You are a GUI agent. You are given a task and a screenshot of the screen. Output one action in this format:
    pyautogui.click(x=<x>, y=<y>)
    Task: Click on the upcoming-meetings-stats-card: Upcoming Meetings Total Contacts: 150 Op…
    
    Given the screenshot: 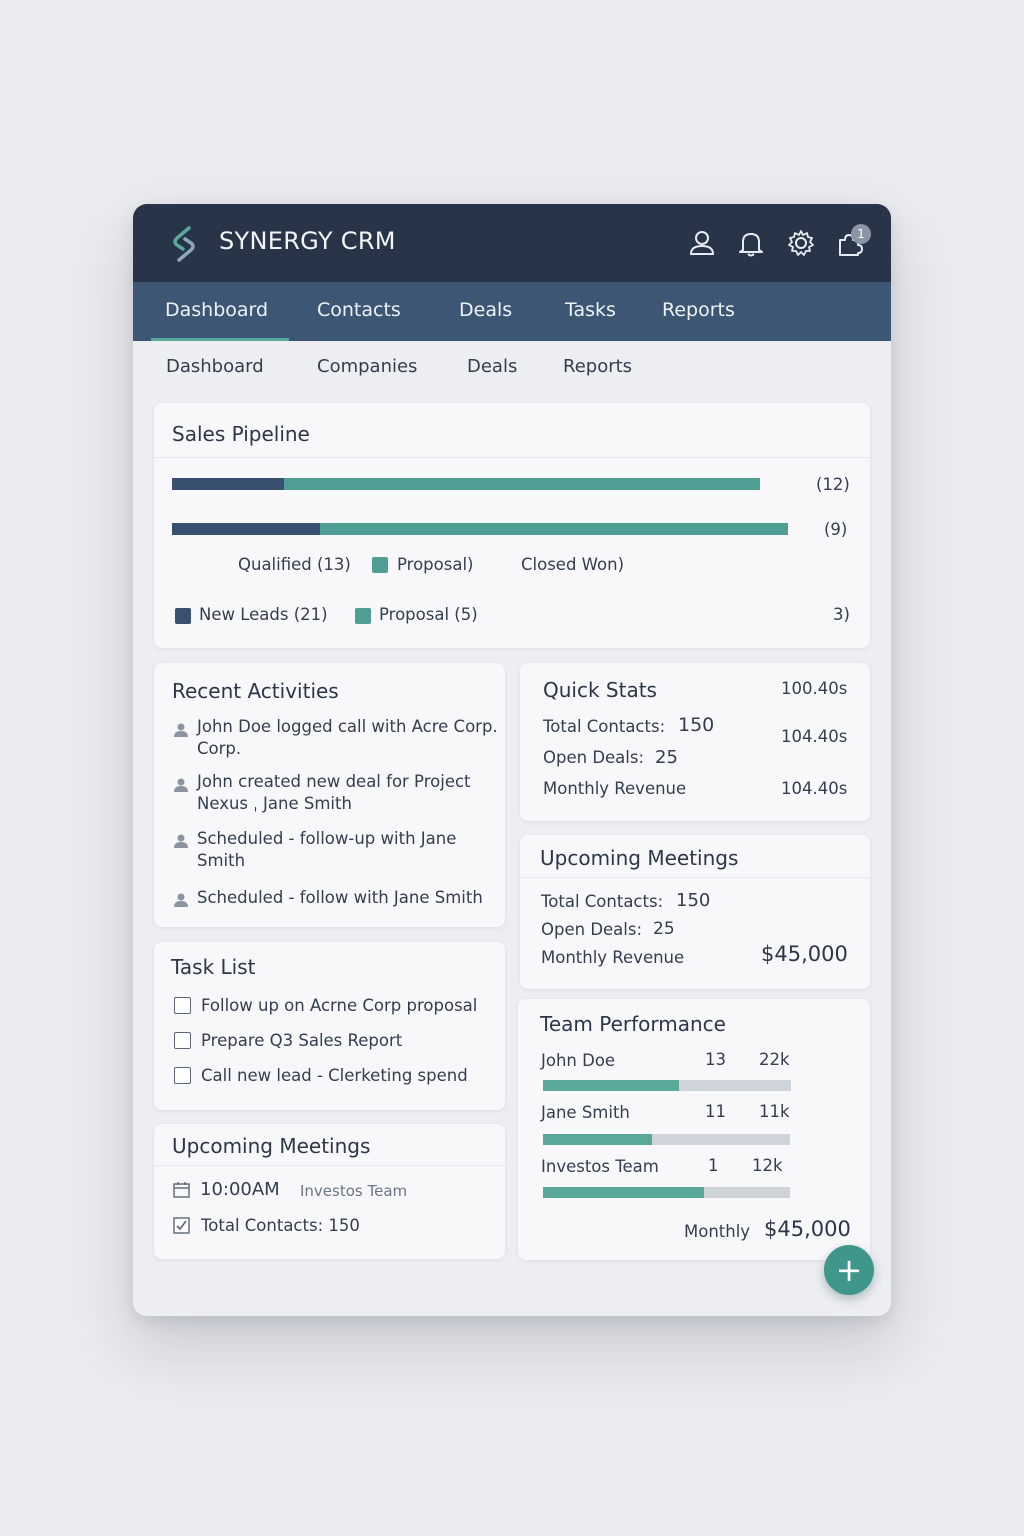 What is the action you would take?
    pyautogui.click(x=695, y=912)
    